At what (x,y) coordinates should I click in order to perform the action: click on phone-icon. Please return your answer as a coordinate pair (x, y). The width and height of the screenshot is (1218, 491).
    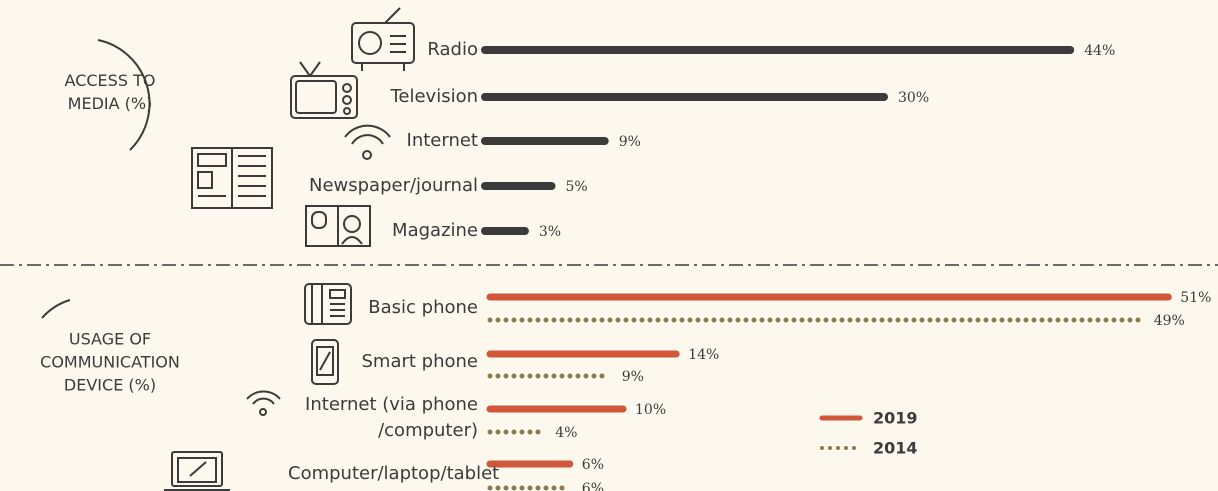
    Looking at the image, I should click on (328, 304).